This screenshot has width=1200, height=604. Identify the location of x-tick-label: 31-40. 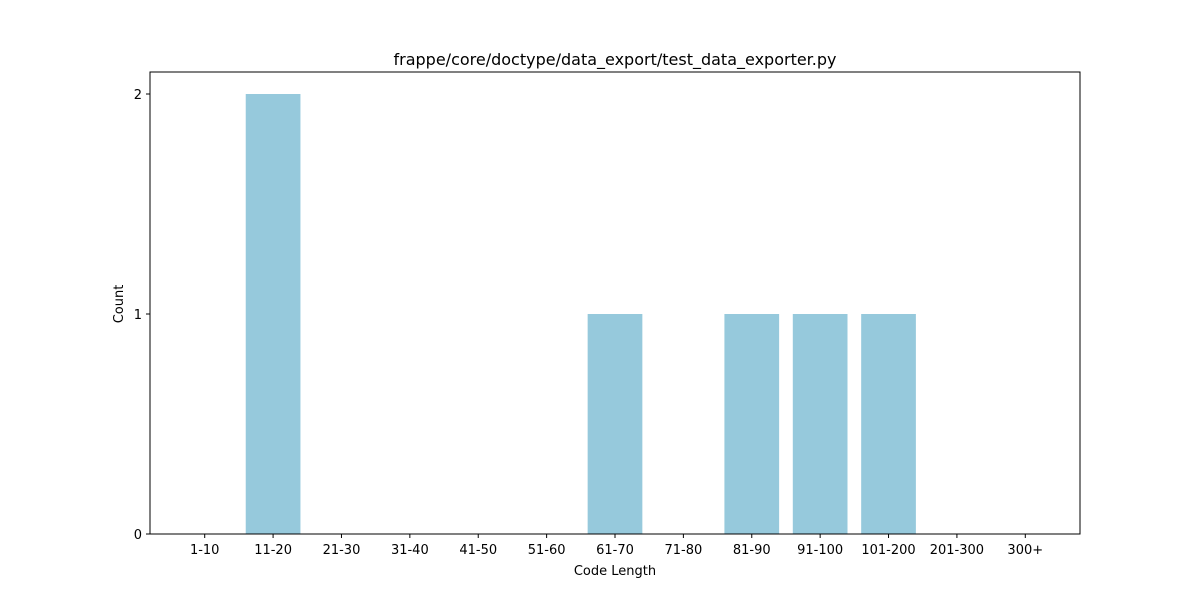
(410, 550).